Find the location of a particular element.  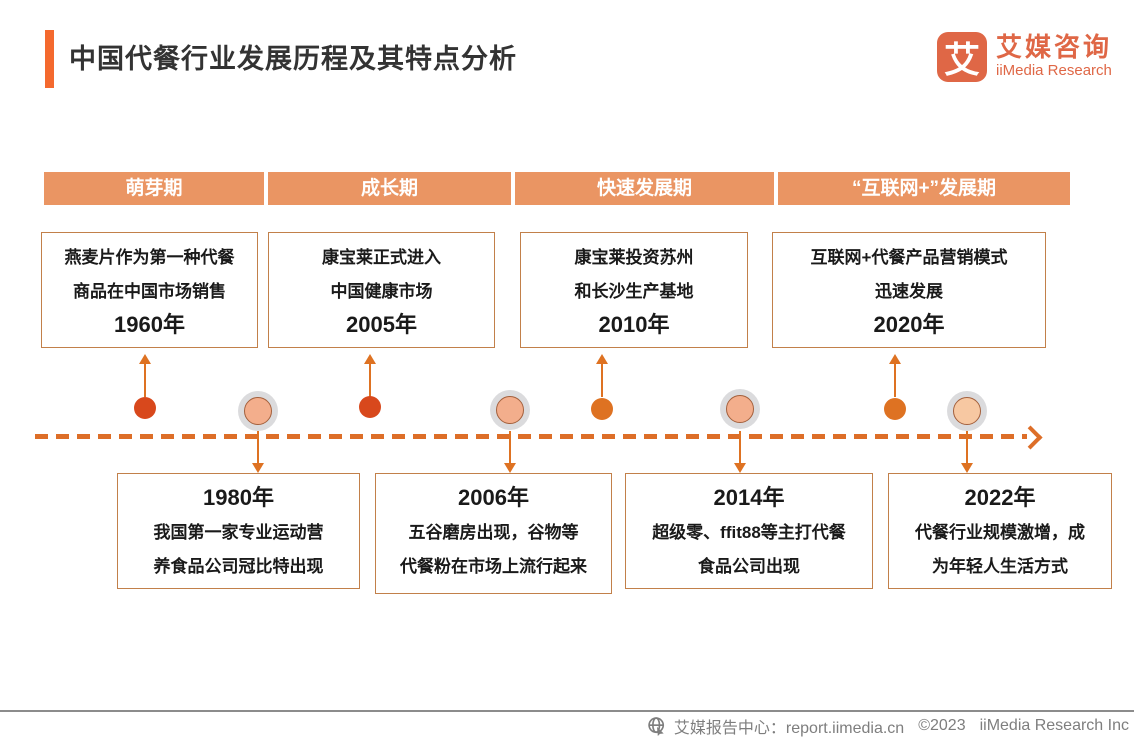

phase-header-growth: 成长期 is located at coordinates (389, 188).